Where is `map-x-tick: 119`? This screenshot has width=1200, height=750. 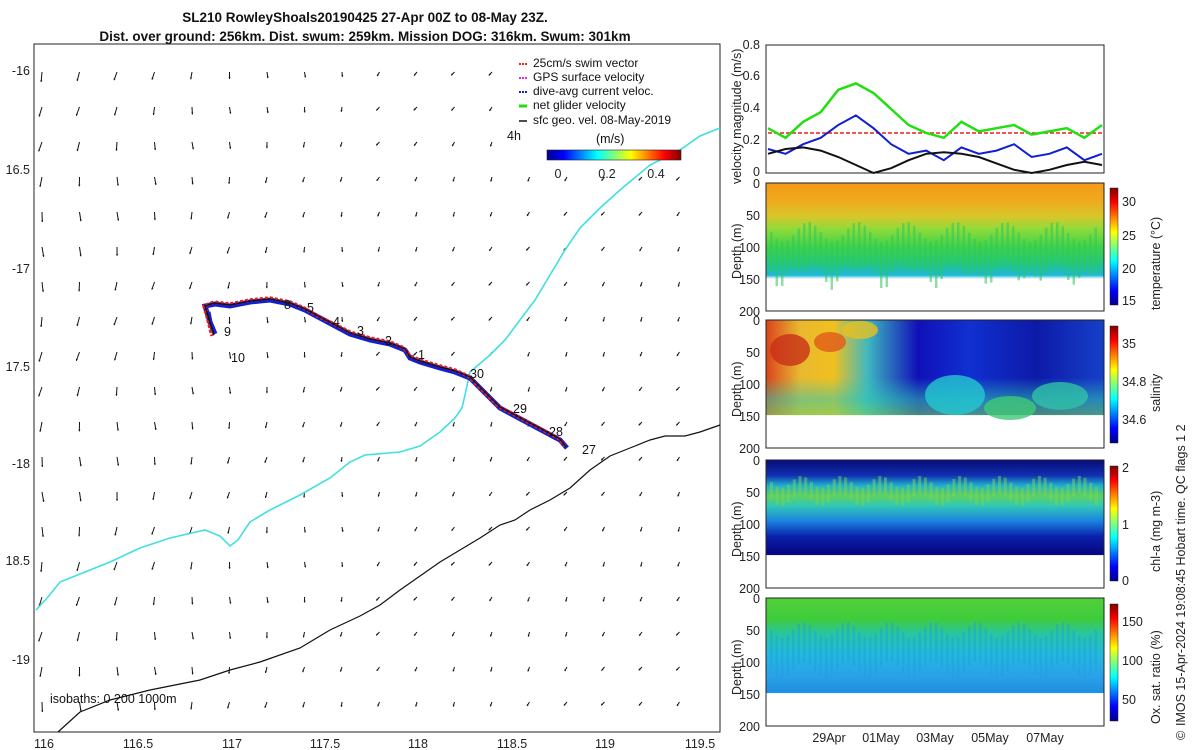
map-x-tick: 119 is located at coordinates (605, 743).